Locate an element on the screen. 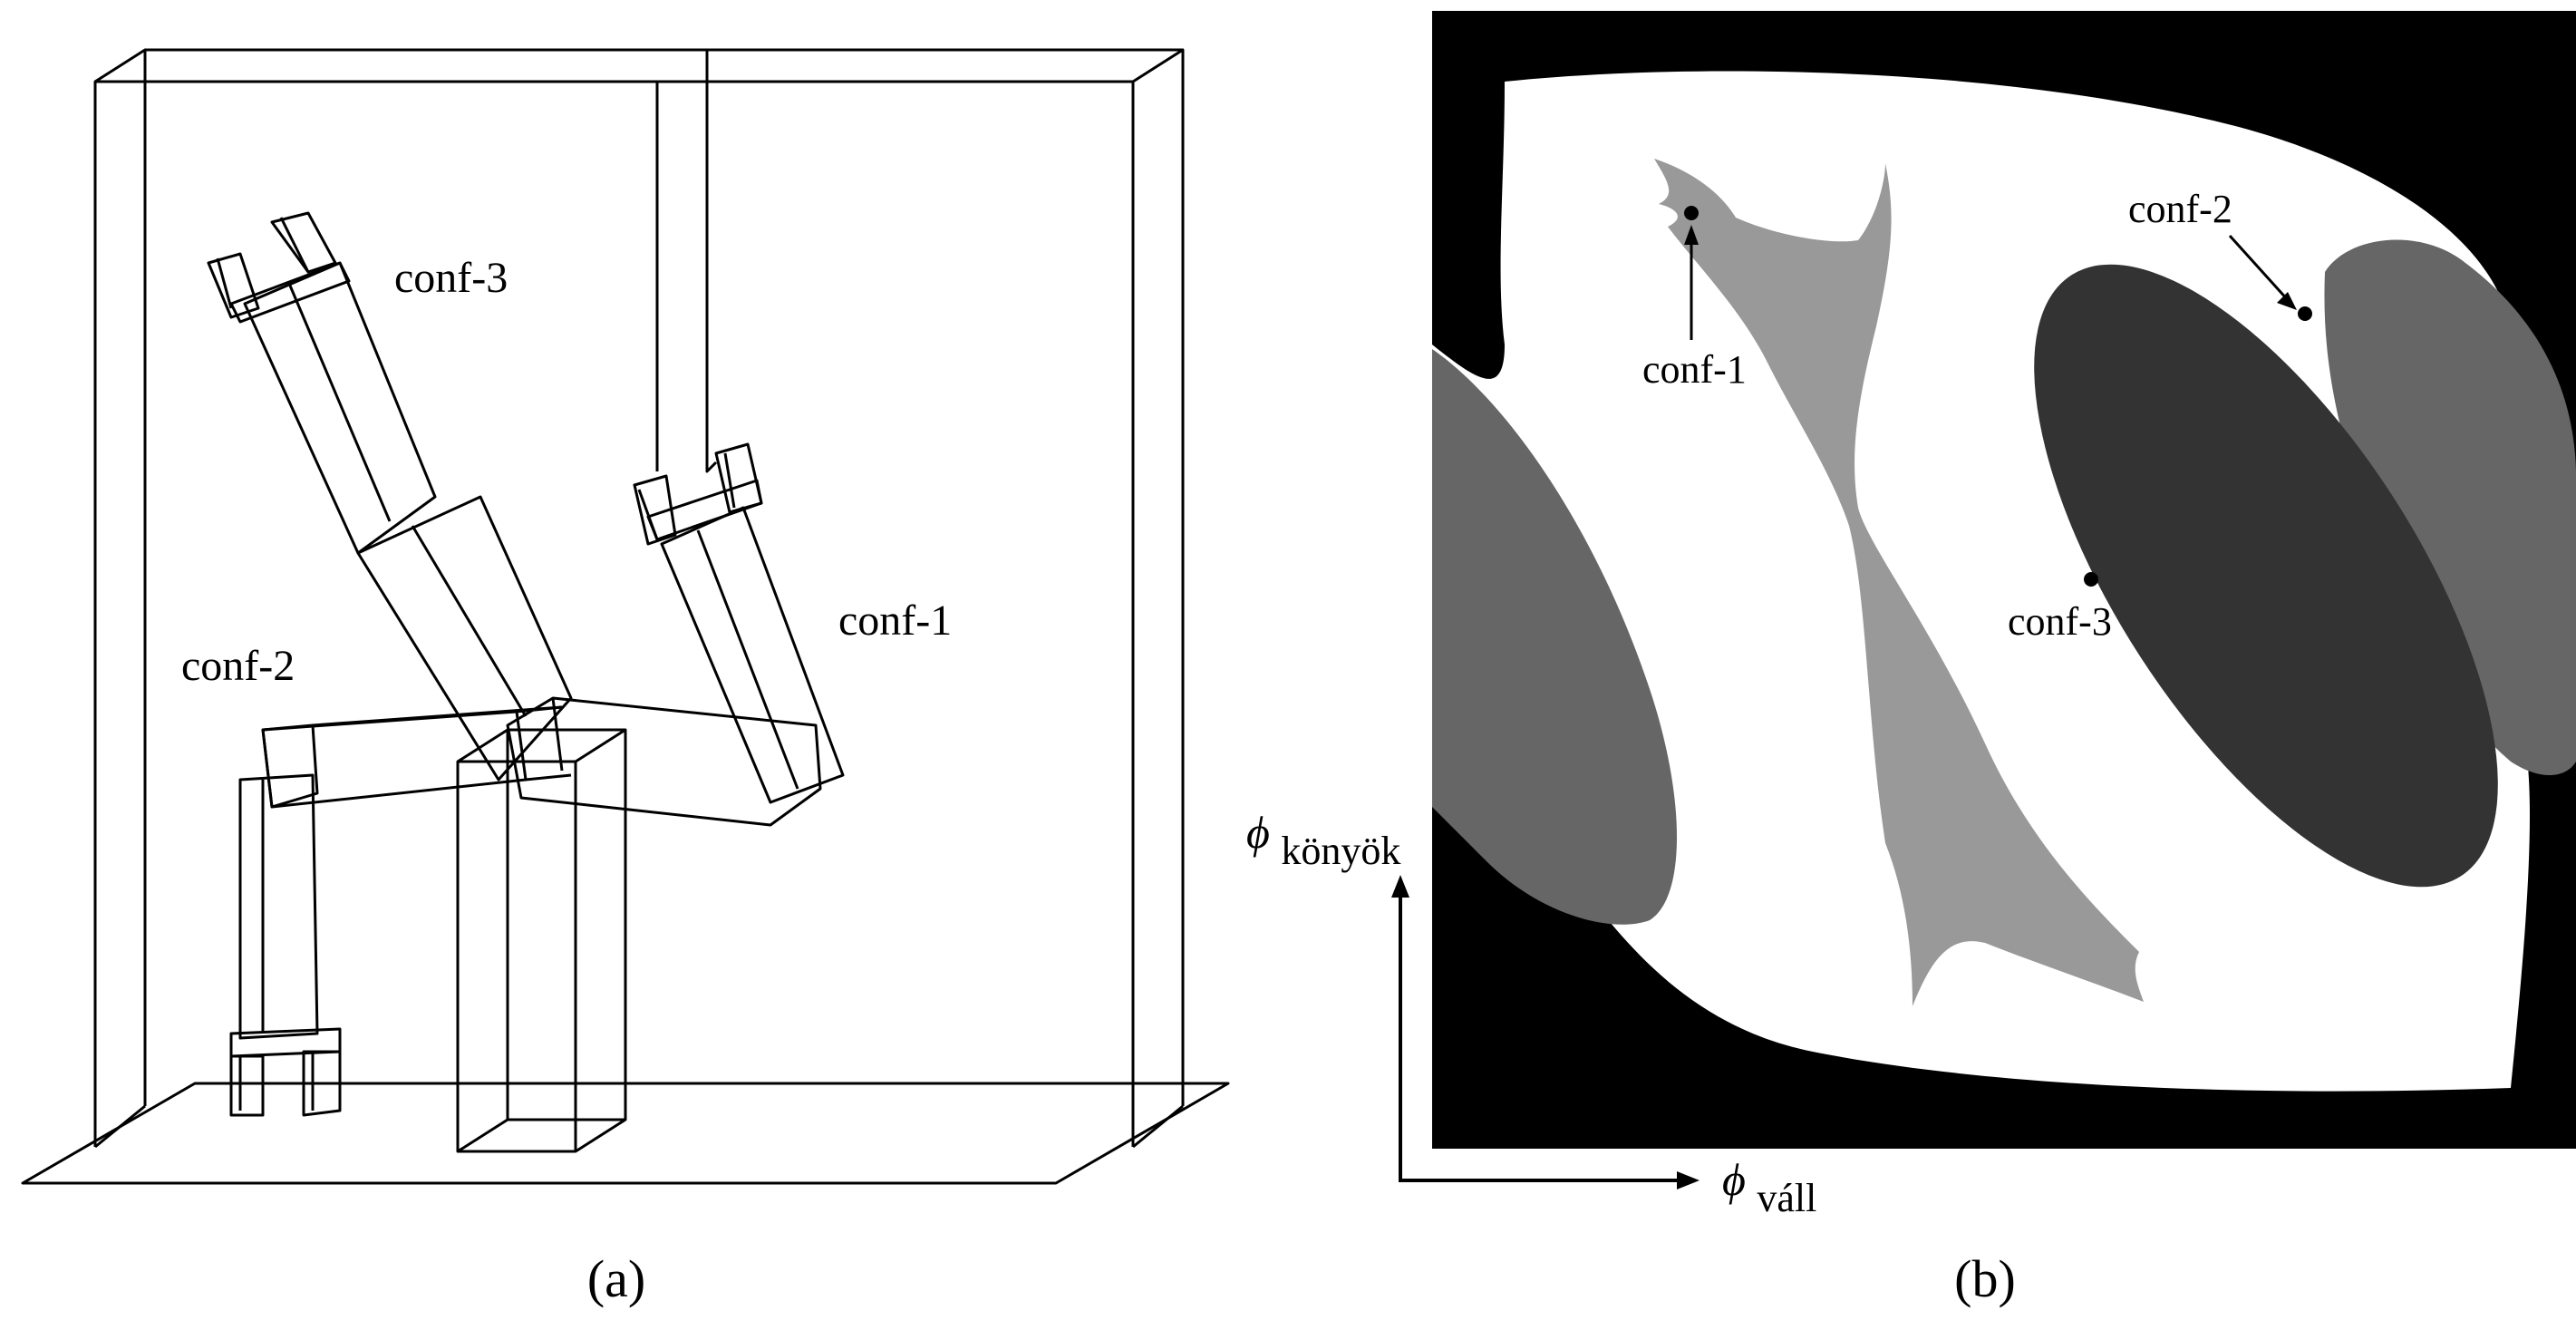 The width and height of the screenshot is (2576, 1330). arrow-conf2 is located at coordinates (2259, 269).